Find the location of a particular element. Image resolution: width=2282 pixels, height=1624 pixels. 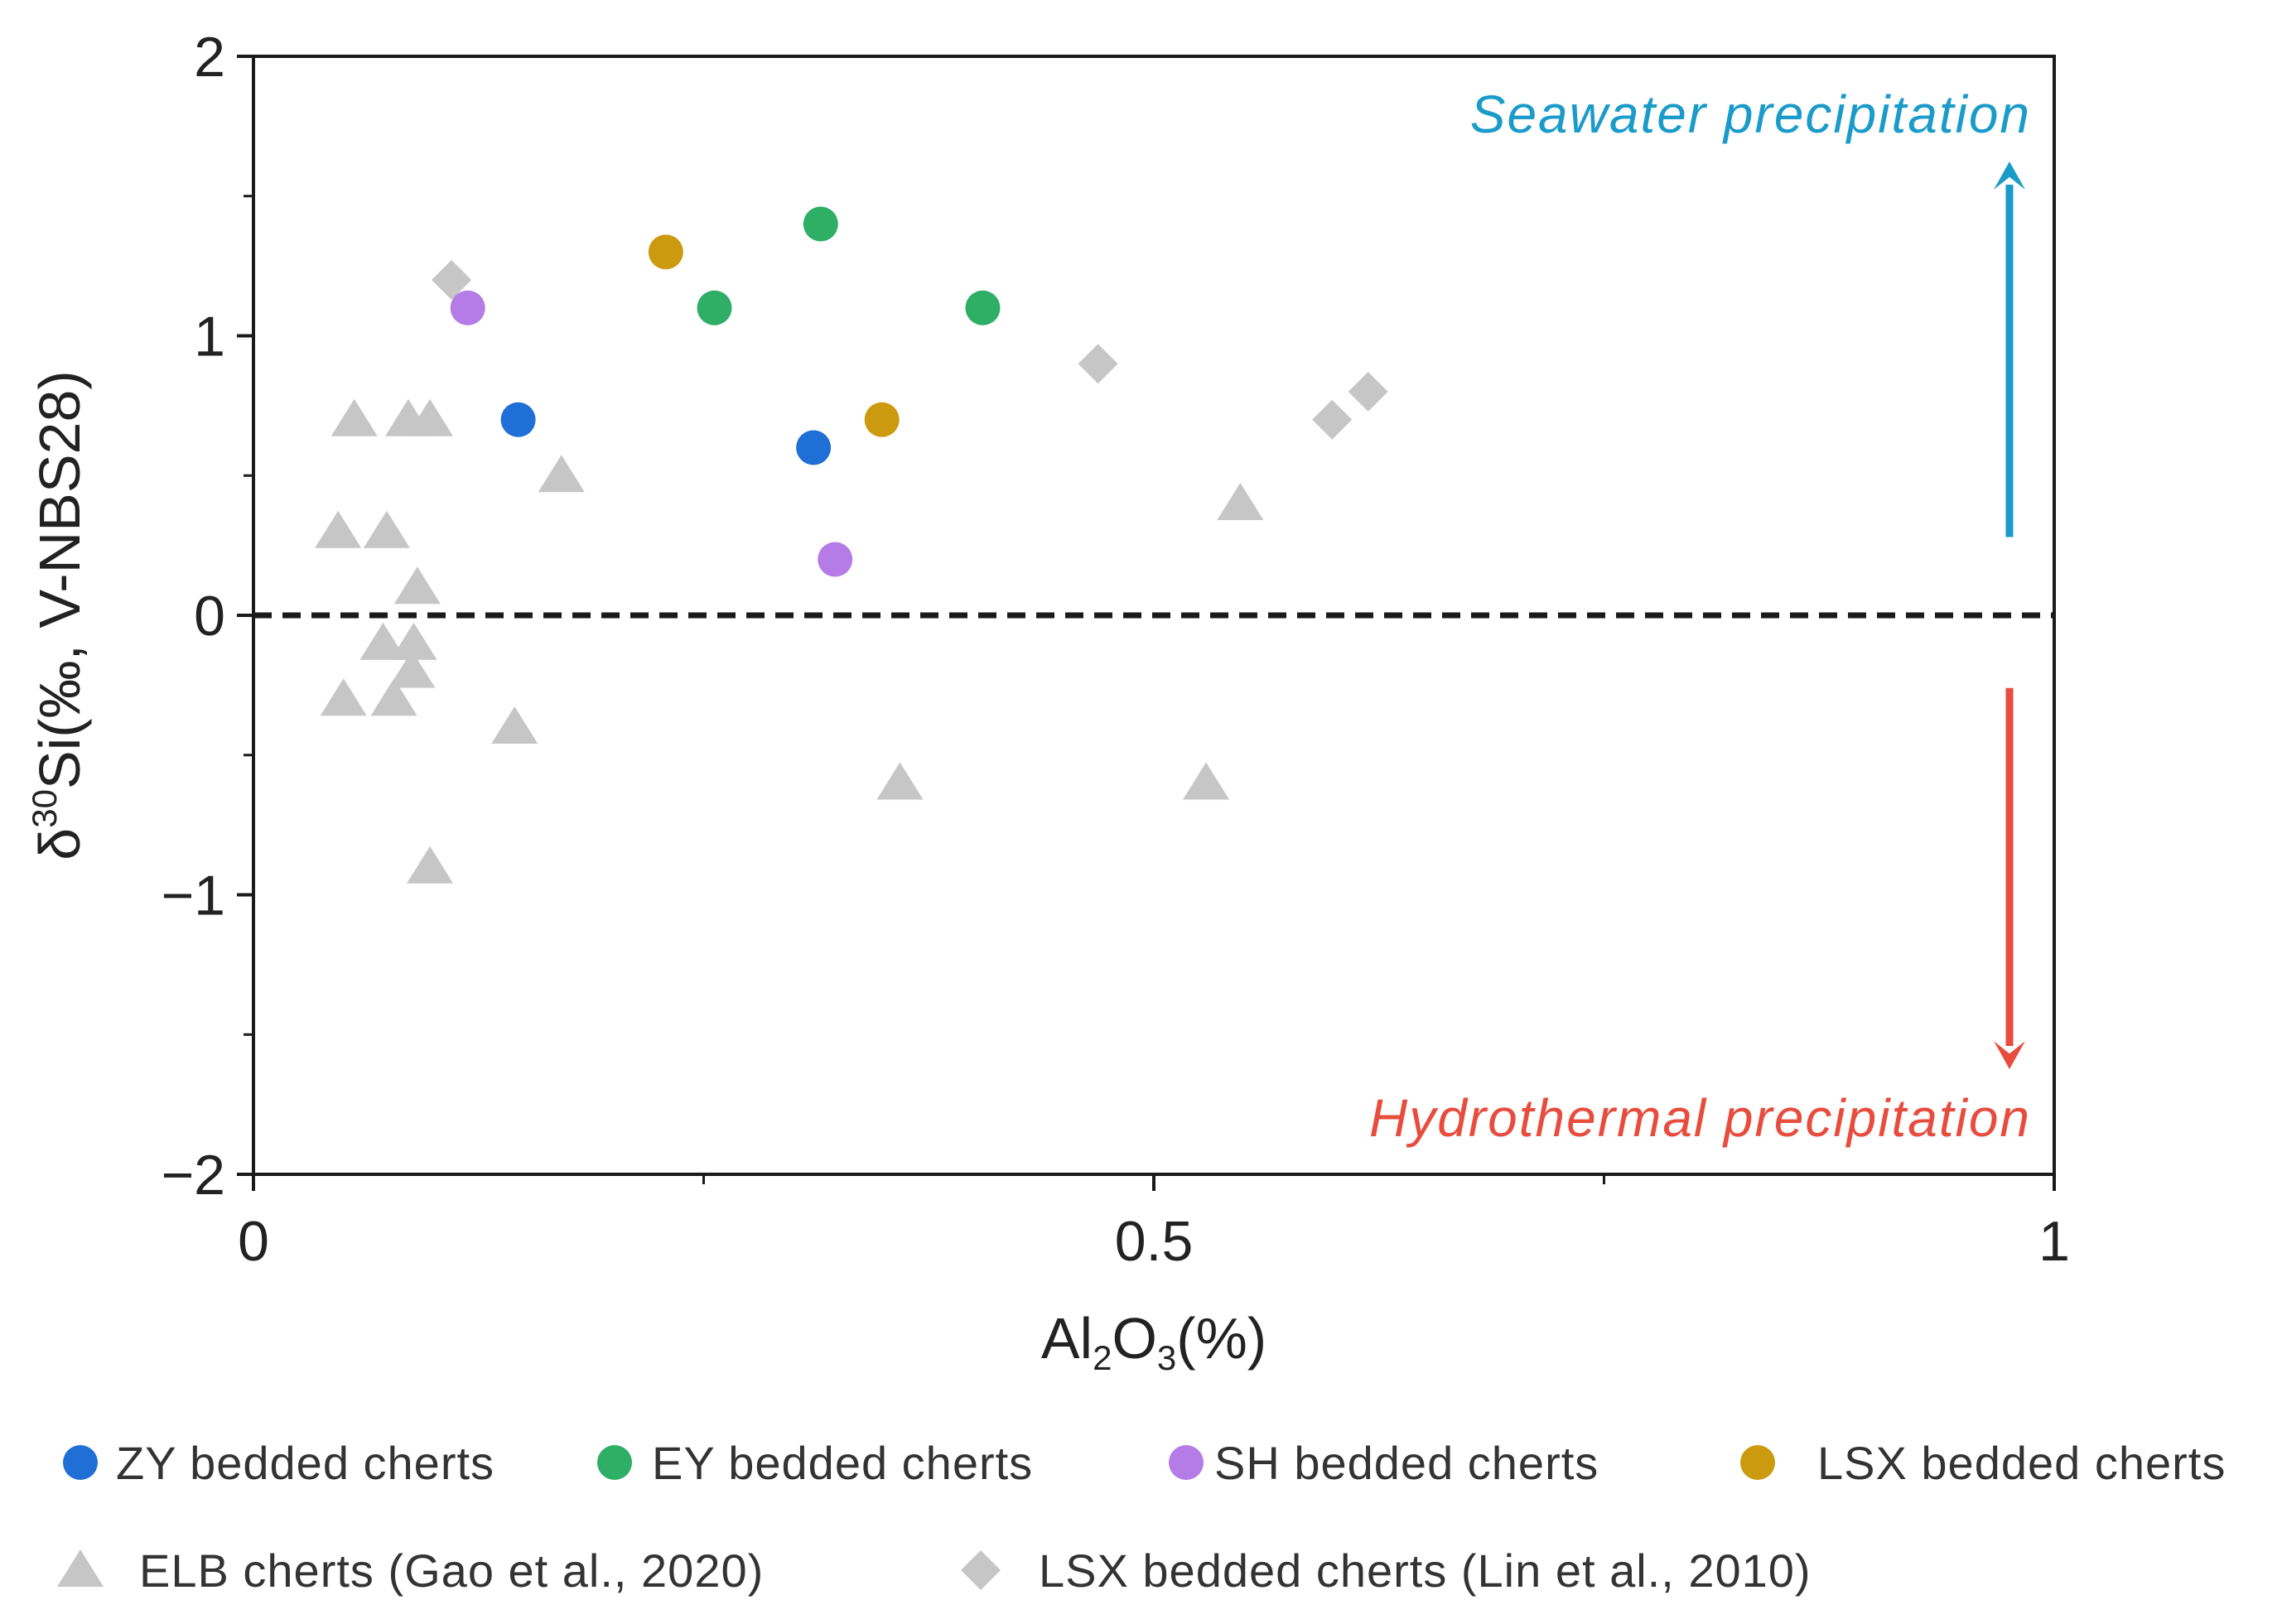

x-tick-label: 0.5 is located at coordinates (1154, 1242).